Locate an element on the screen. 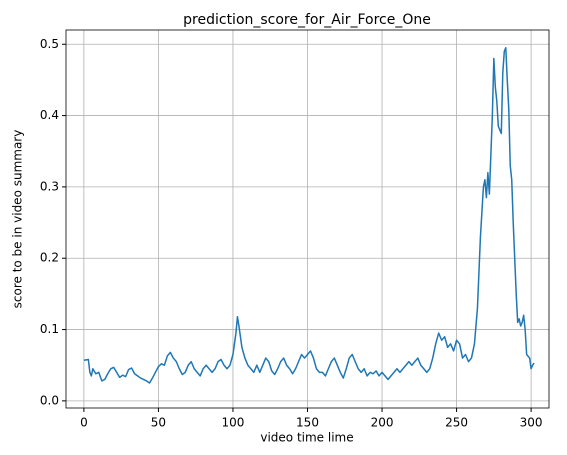 The height and width of the screenshot is (455, 567). y-tick-label: 0.5 is located at coordinates (49, 44).